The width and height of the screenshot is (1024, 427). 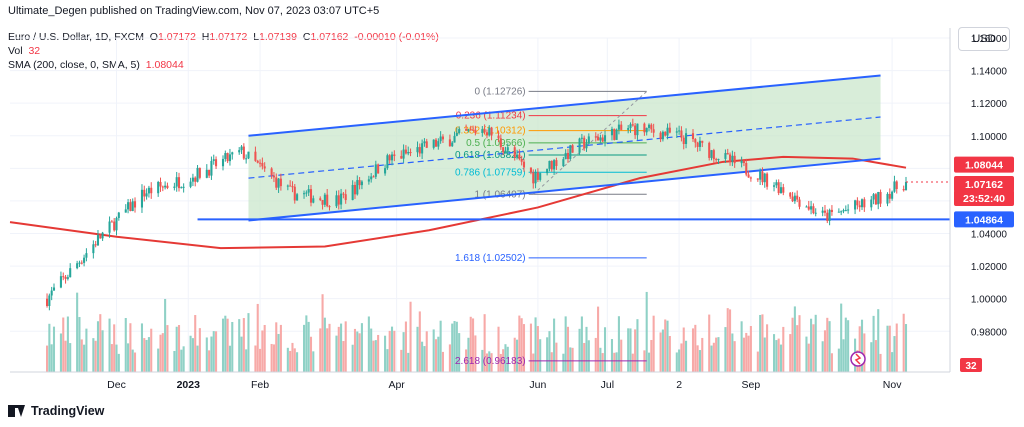 I want to click on volume-legend: Vol 32, so click(x=24, y=51).